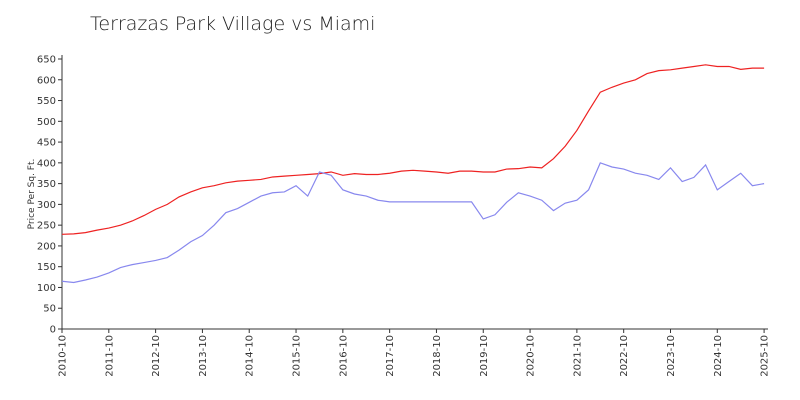 Image resolution: width=800 pixels, height=400 pixels. What do you see at coordinates (46, 60) in the screenshot?
I see `y-tick-label: 650` at bounding box center [46, 60].